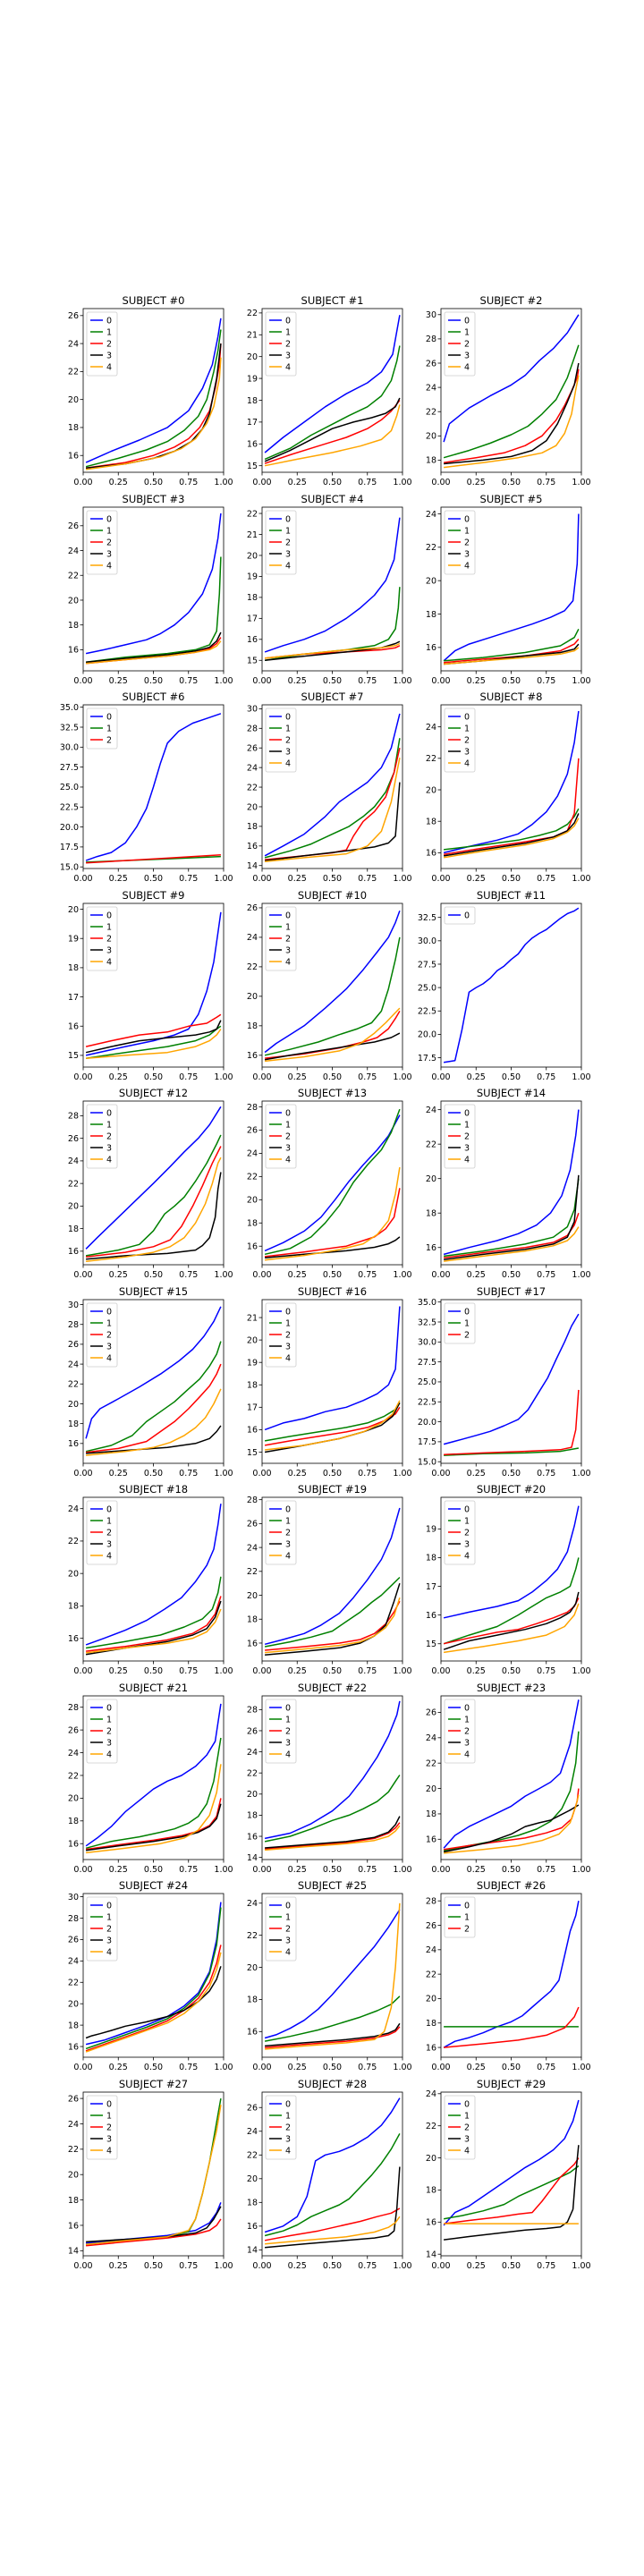 The width and height of the screenshot is (644, 2576). What do you see at coordinates (154, 499) in the screenshot?
I see `subplot-title: SUBJECT #3` at bounding box center [154, 499].